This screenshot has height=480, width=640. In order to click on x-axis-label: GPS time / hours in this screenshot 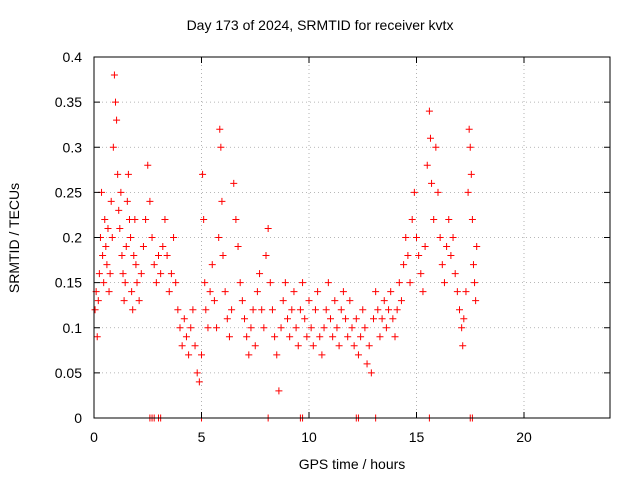, I will do `click(352, 464)`.